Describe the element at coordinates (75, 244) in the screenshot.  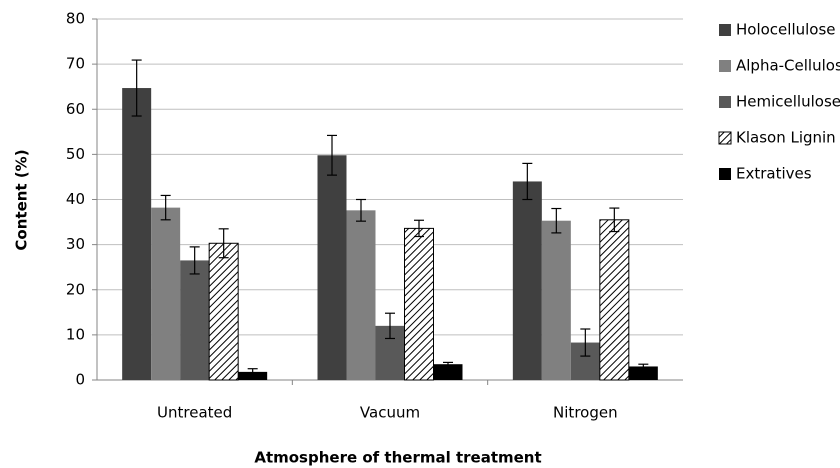
I see `y-tick-label: 30` at that location.